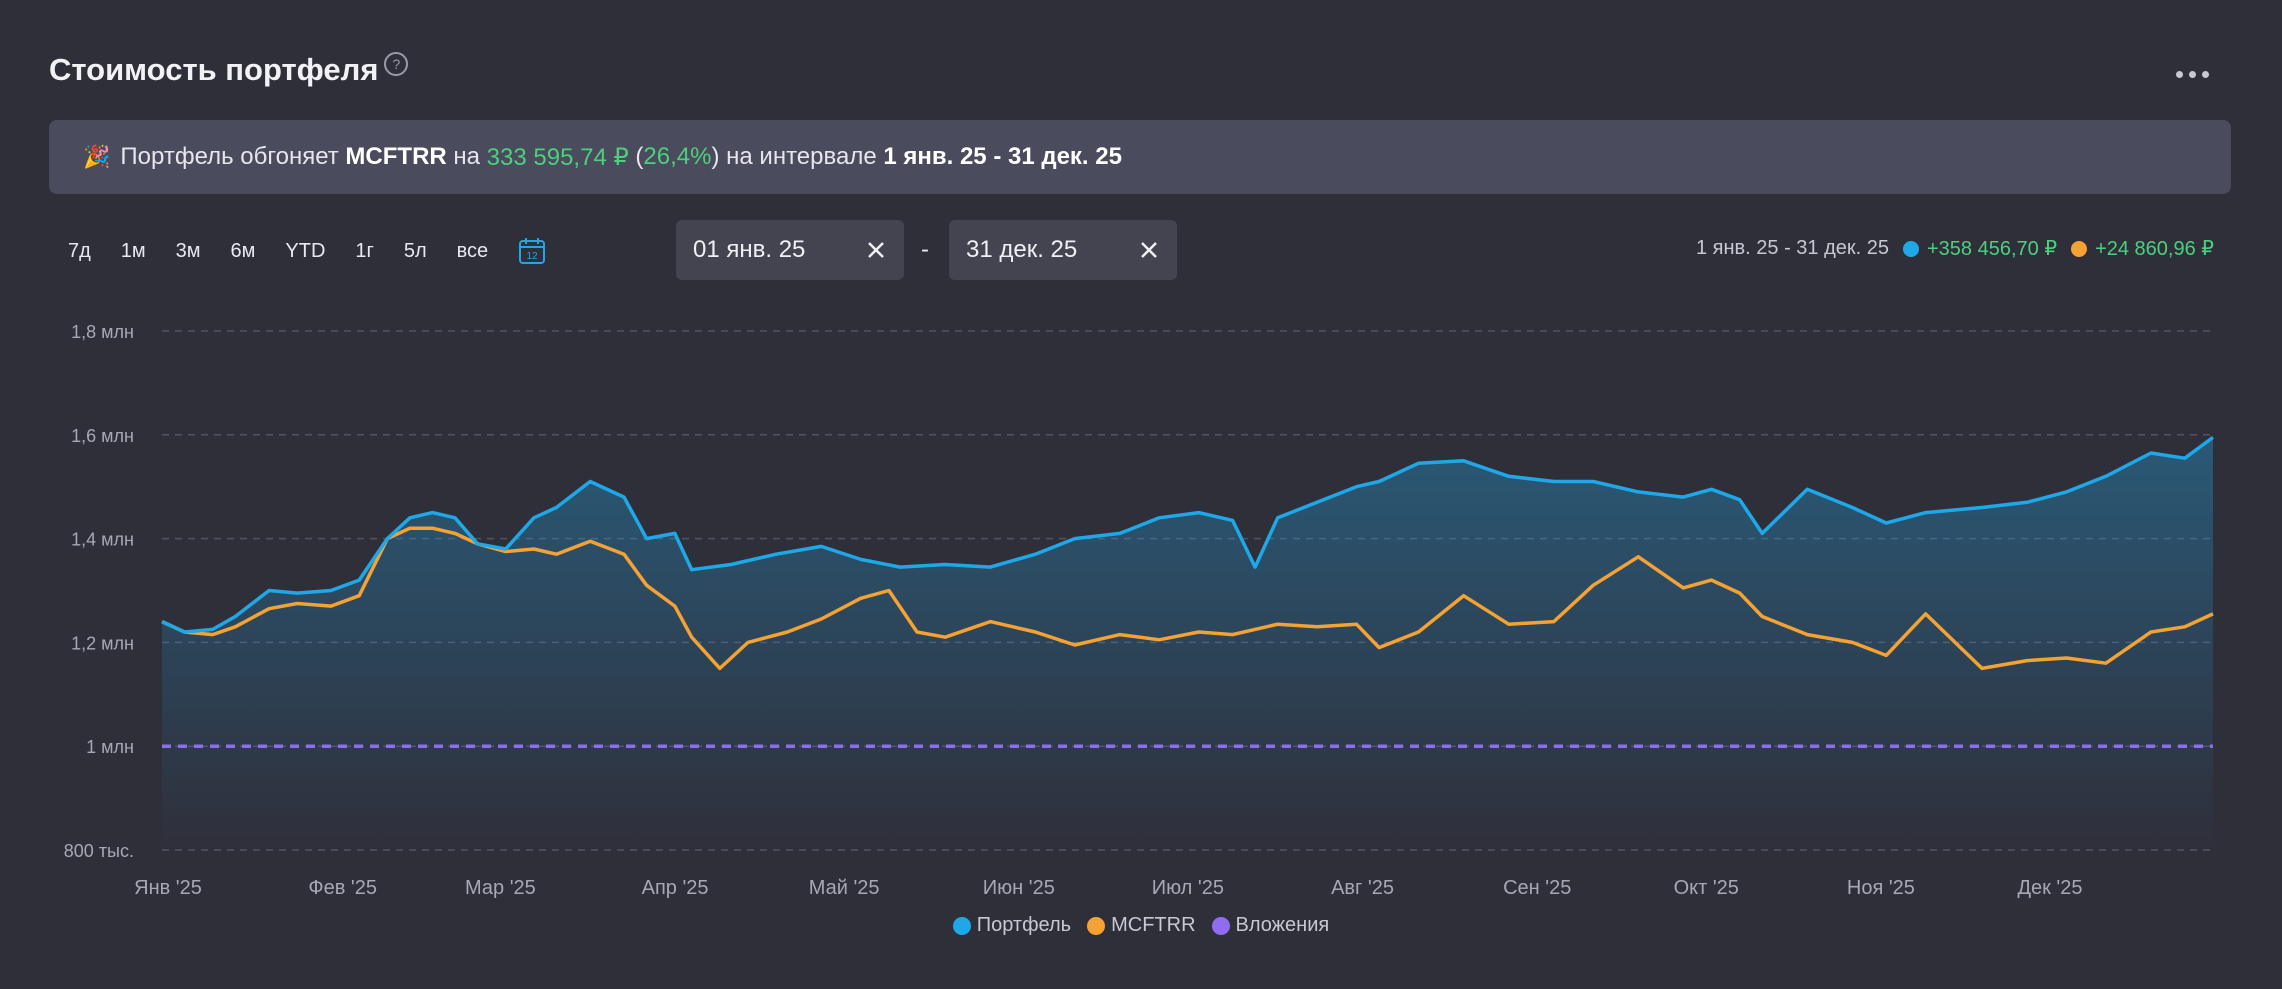 The height and width of the screenshot is (989, 2282). What do you see at coordinates (396, 64) in the screenshot?
I see `help-icon: ?` at bounding box center [396, 64].